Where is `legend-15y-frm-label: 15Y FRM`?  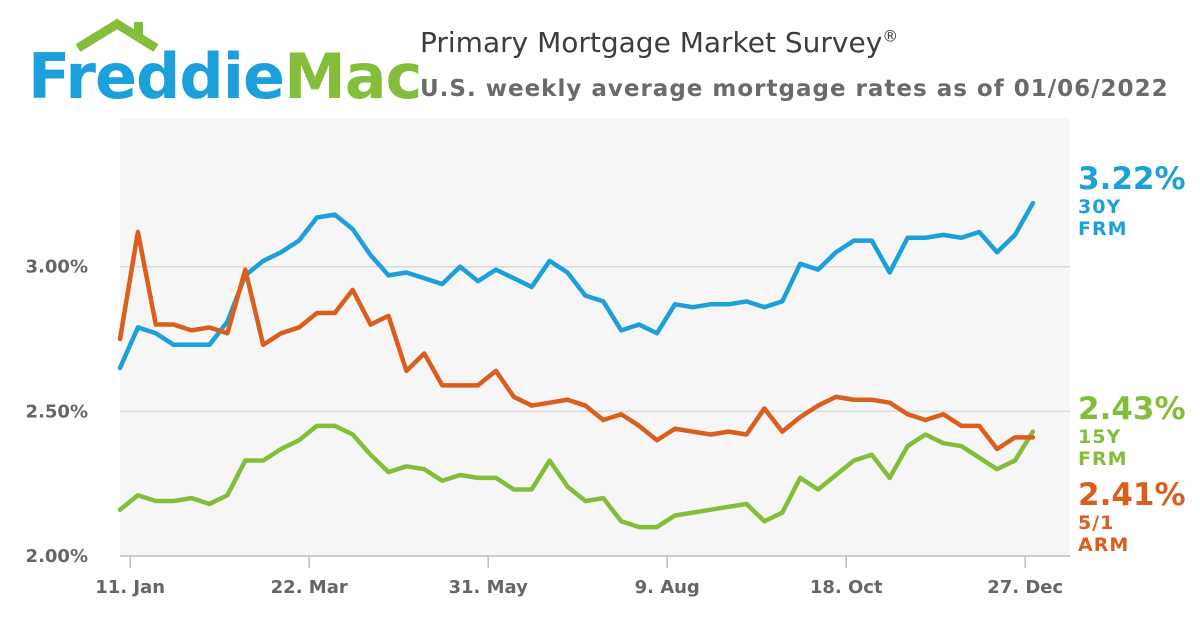
legend-15y-frm-label: 15Y FRM is located at coordinates (1103, 448).